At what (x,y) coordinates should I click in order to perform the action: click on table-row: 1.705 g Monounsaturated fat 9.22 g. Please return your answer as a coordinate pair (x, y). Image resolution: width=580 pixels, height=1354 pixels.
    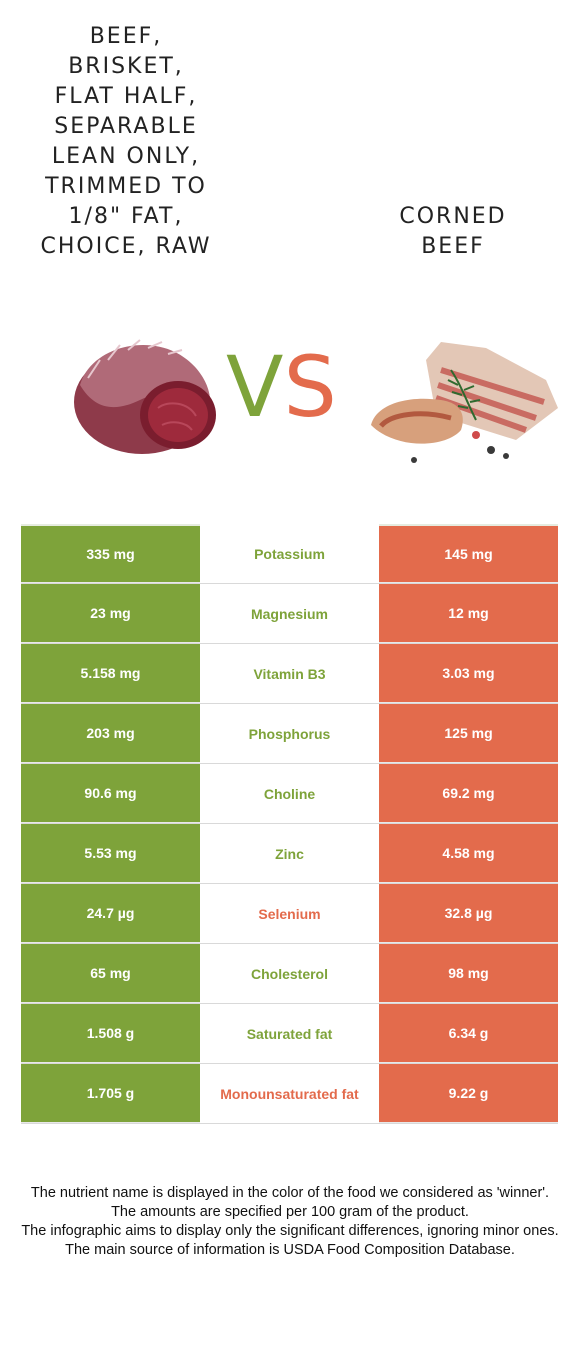
    Looking at the image, I should click on (289, 1094).